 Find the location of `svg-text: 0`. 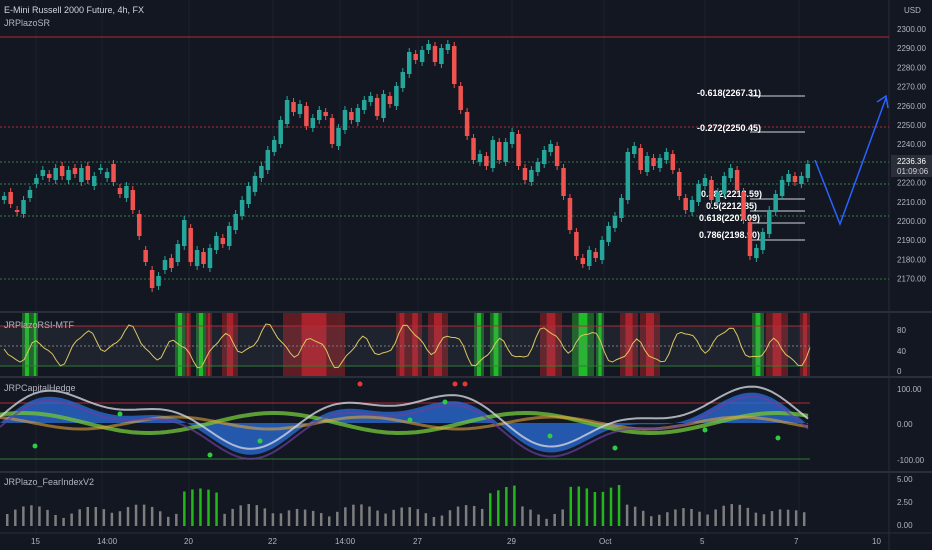

svg-text: 0 is located at coordinates (899, 371).